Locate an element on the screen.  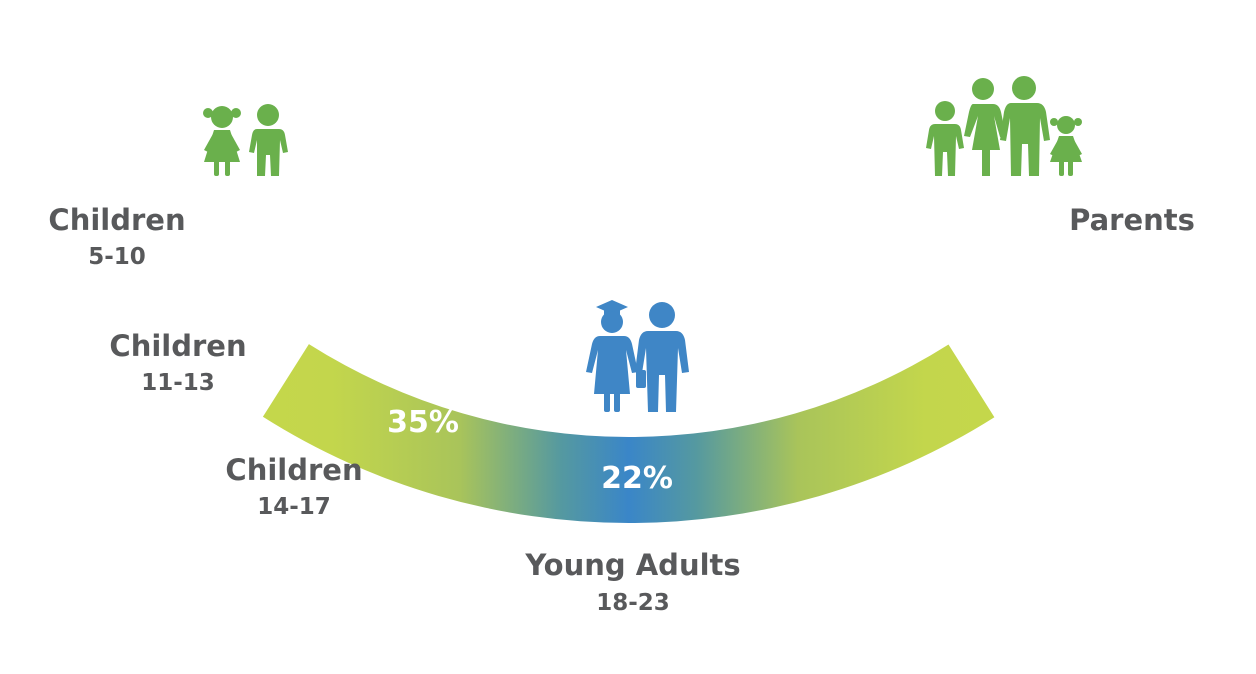
value-young-adults: 22% is located at coordinates (637, 478).